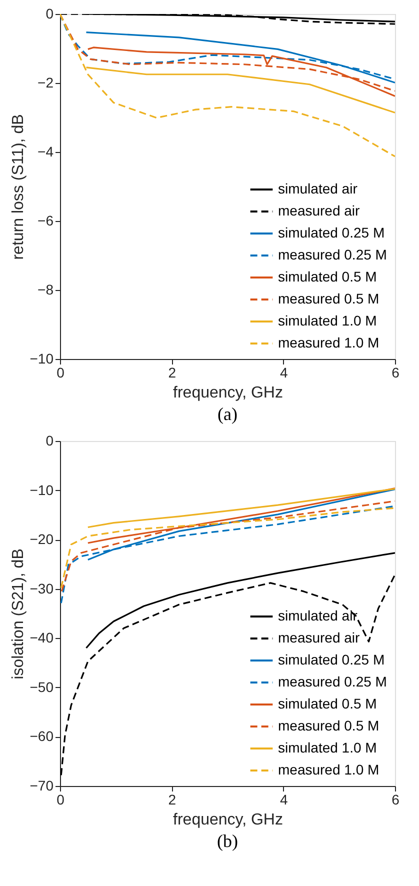 The height and width of the screenshot is (886, 419). Describe the element at coordinates (228, 414) in the screenshot. I see `text: (a)` at that location.